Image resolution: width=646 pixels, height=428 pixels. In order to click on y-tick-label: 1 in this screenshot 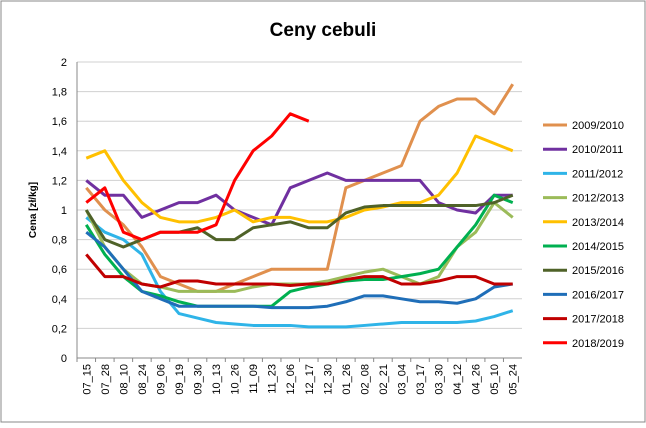, I will do `click(64, 211)`.